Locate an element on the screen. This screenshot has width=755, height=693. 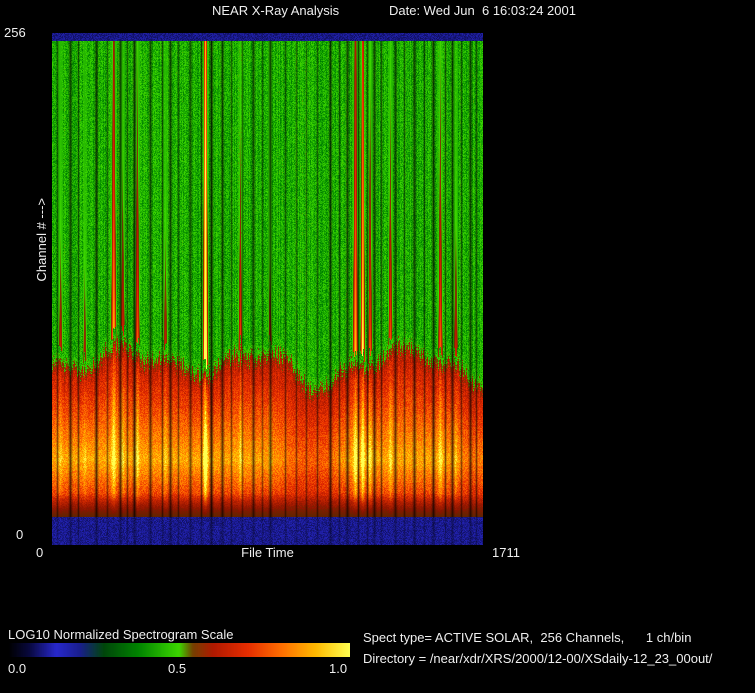
y-axis-min-tick: 0 is located at coordinates (20, 534).